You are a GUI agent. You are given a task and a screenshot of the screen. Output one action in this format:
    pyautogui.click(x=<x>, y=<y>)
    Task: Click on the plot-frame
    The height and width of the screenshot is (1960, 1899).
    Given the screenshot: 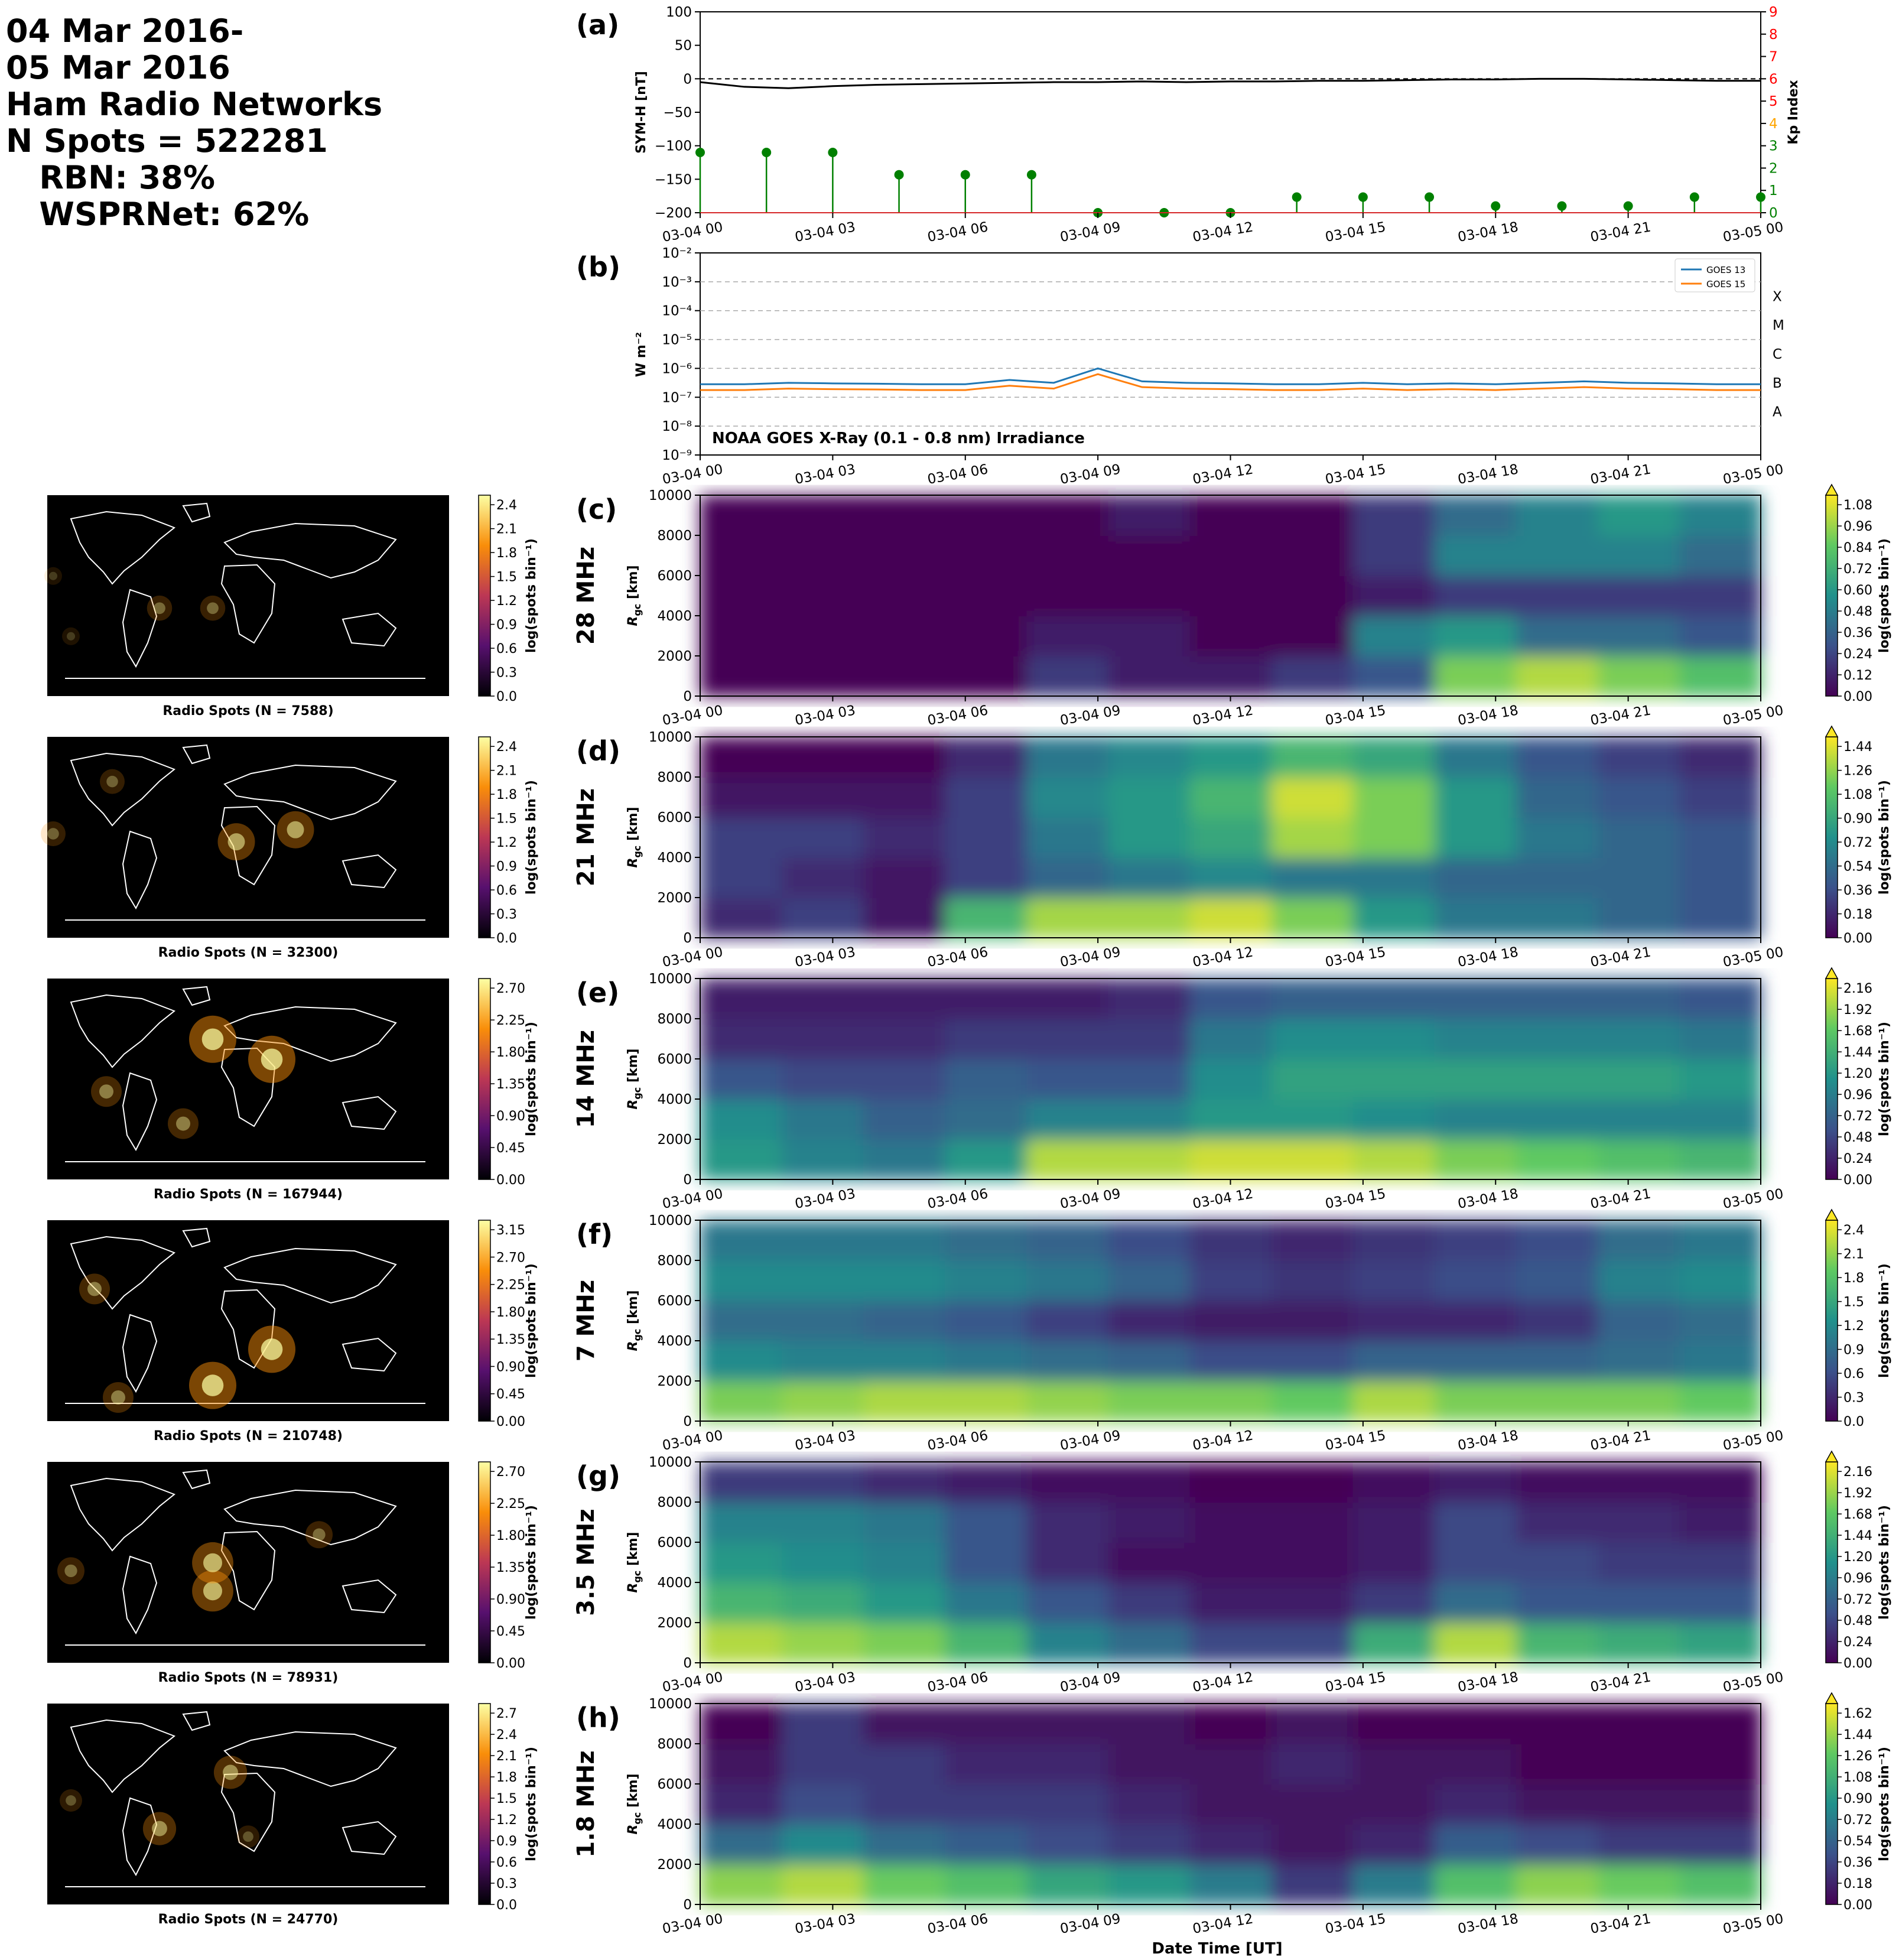 What is the action you would take?
    pyautogui.click(x=1230, y=354)
    